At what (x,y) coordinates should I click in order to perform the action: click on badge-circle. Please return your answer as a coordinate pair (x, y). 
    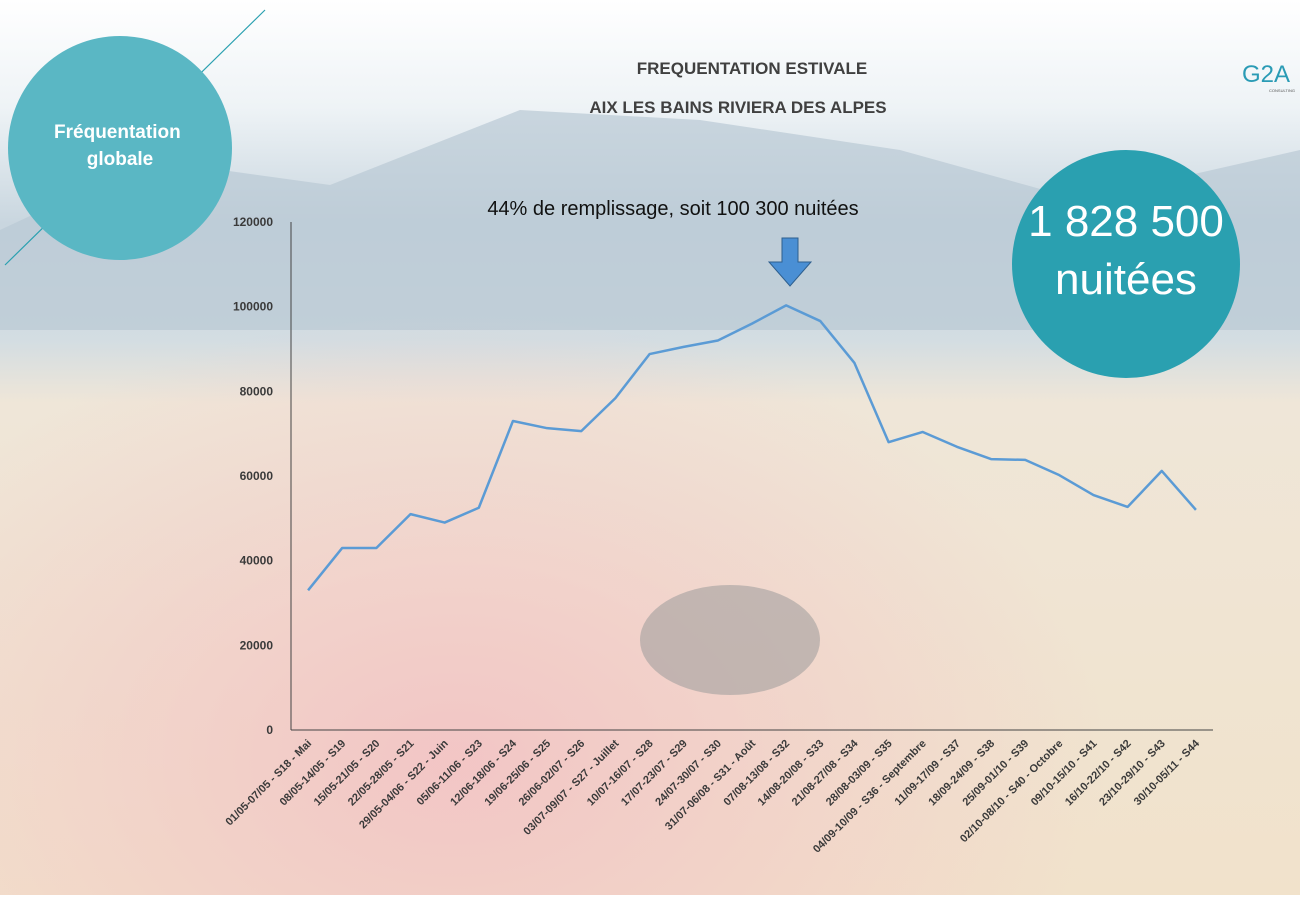
    Looking at the image, I should click on (120, 148).